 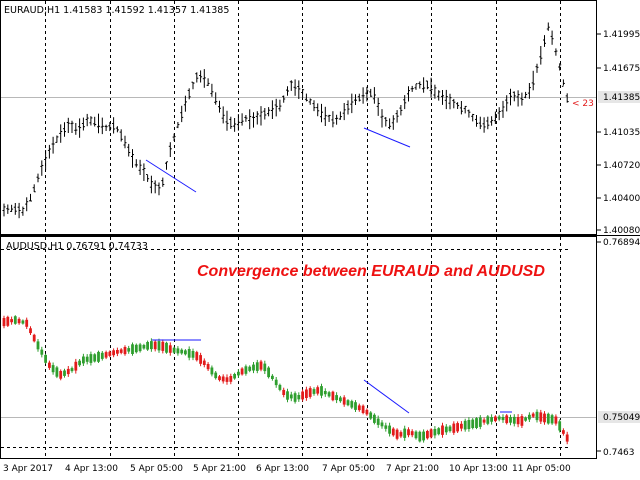 What do you see at coordinates (621, 243) in the screenshot?
I see `indicator-axis-label: 0.76894` at bounding box center [621, 243].